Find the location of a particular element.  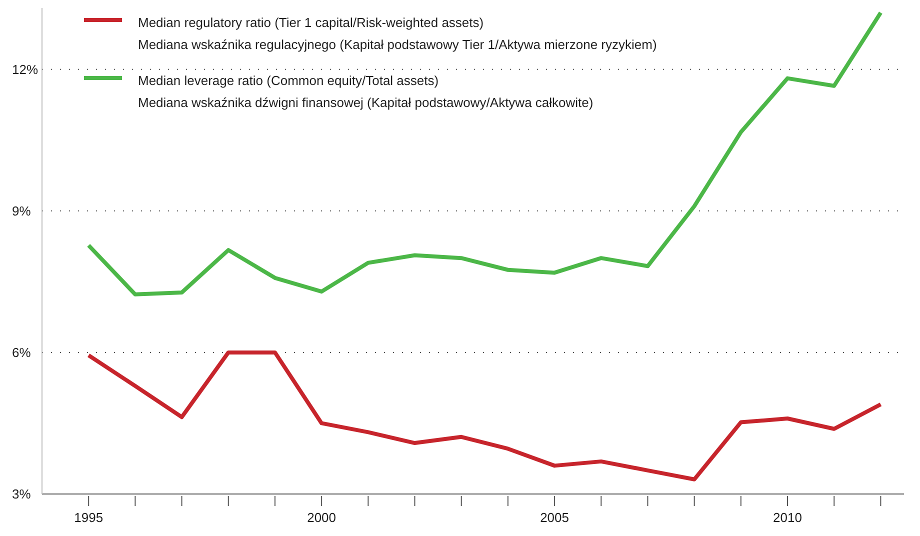

y-tick-label: 12% is located at coordinates (25, 69).